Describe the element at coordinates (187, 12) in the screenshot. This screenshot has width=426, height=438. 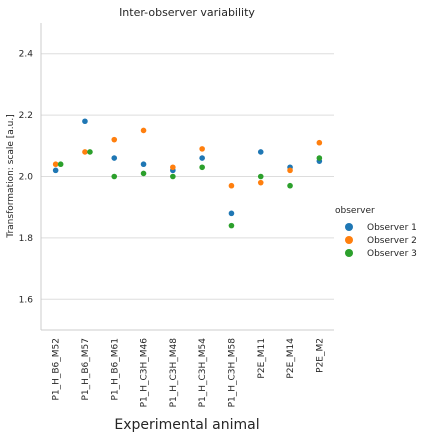
I see `chart-title: Inter-observer variability` at that location.